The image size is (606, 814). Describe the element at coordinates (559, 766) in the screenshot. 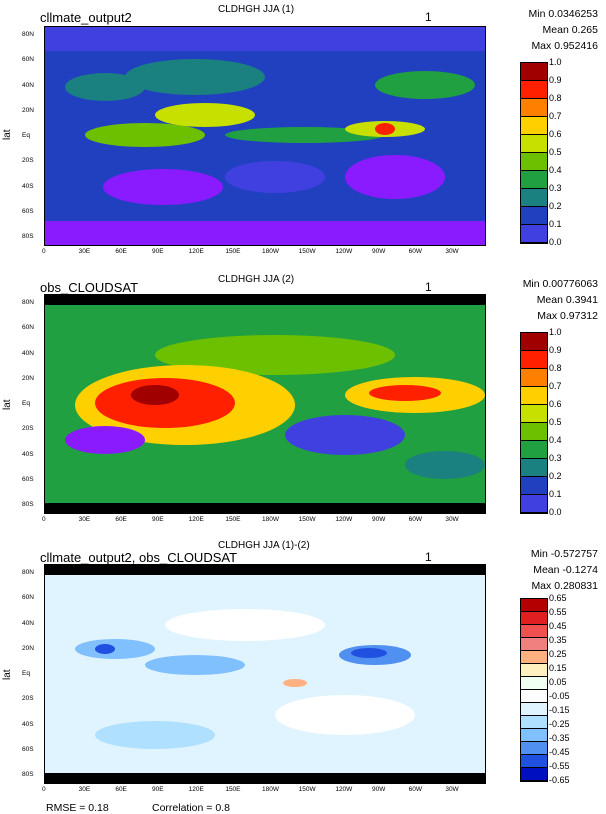

I see `colorbar-label: -0.55` at that location.